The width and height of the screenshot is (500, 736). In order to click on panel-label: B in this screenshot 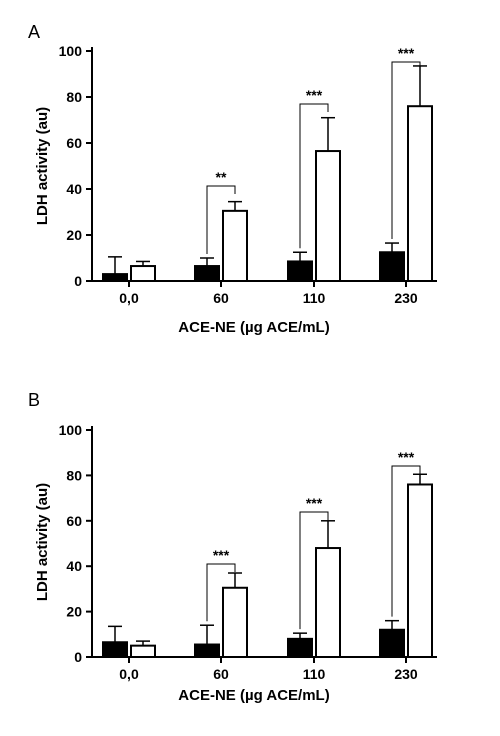, I will do `click(34, 400)`.